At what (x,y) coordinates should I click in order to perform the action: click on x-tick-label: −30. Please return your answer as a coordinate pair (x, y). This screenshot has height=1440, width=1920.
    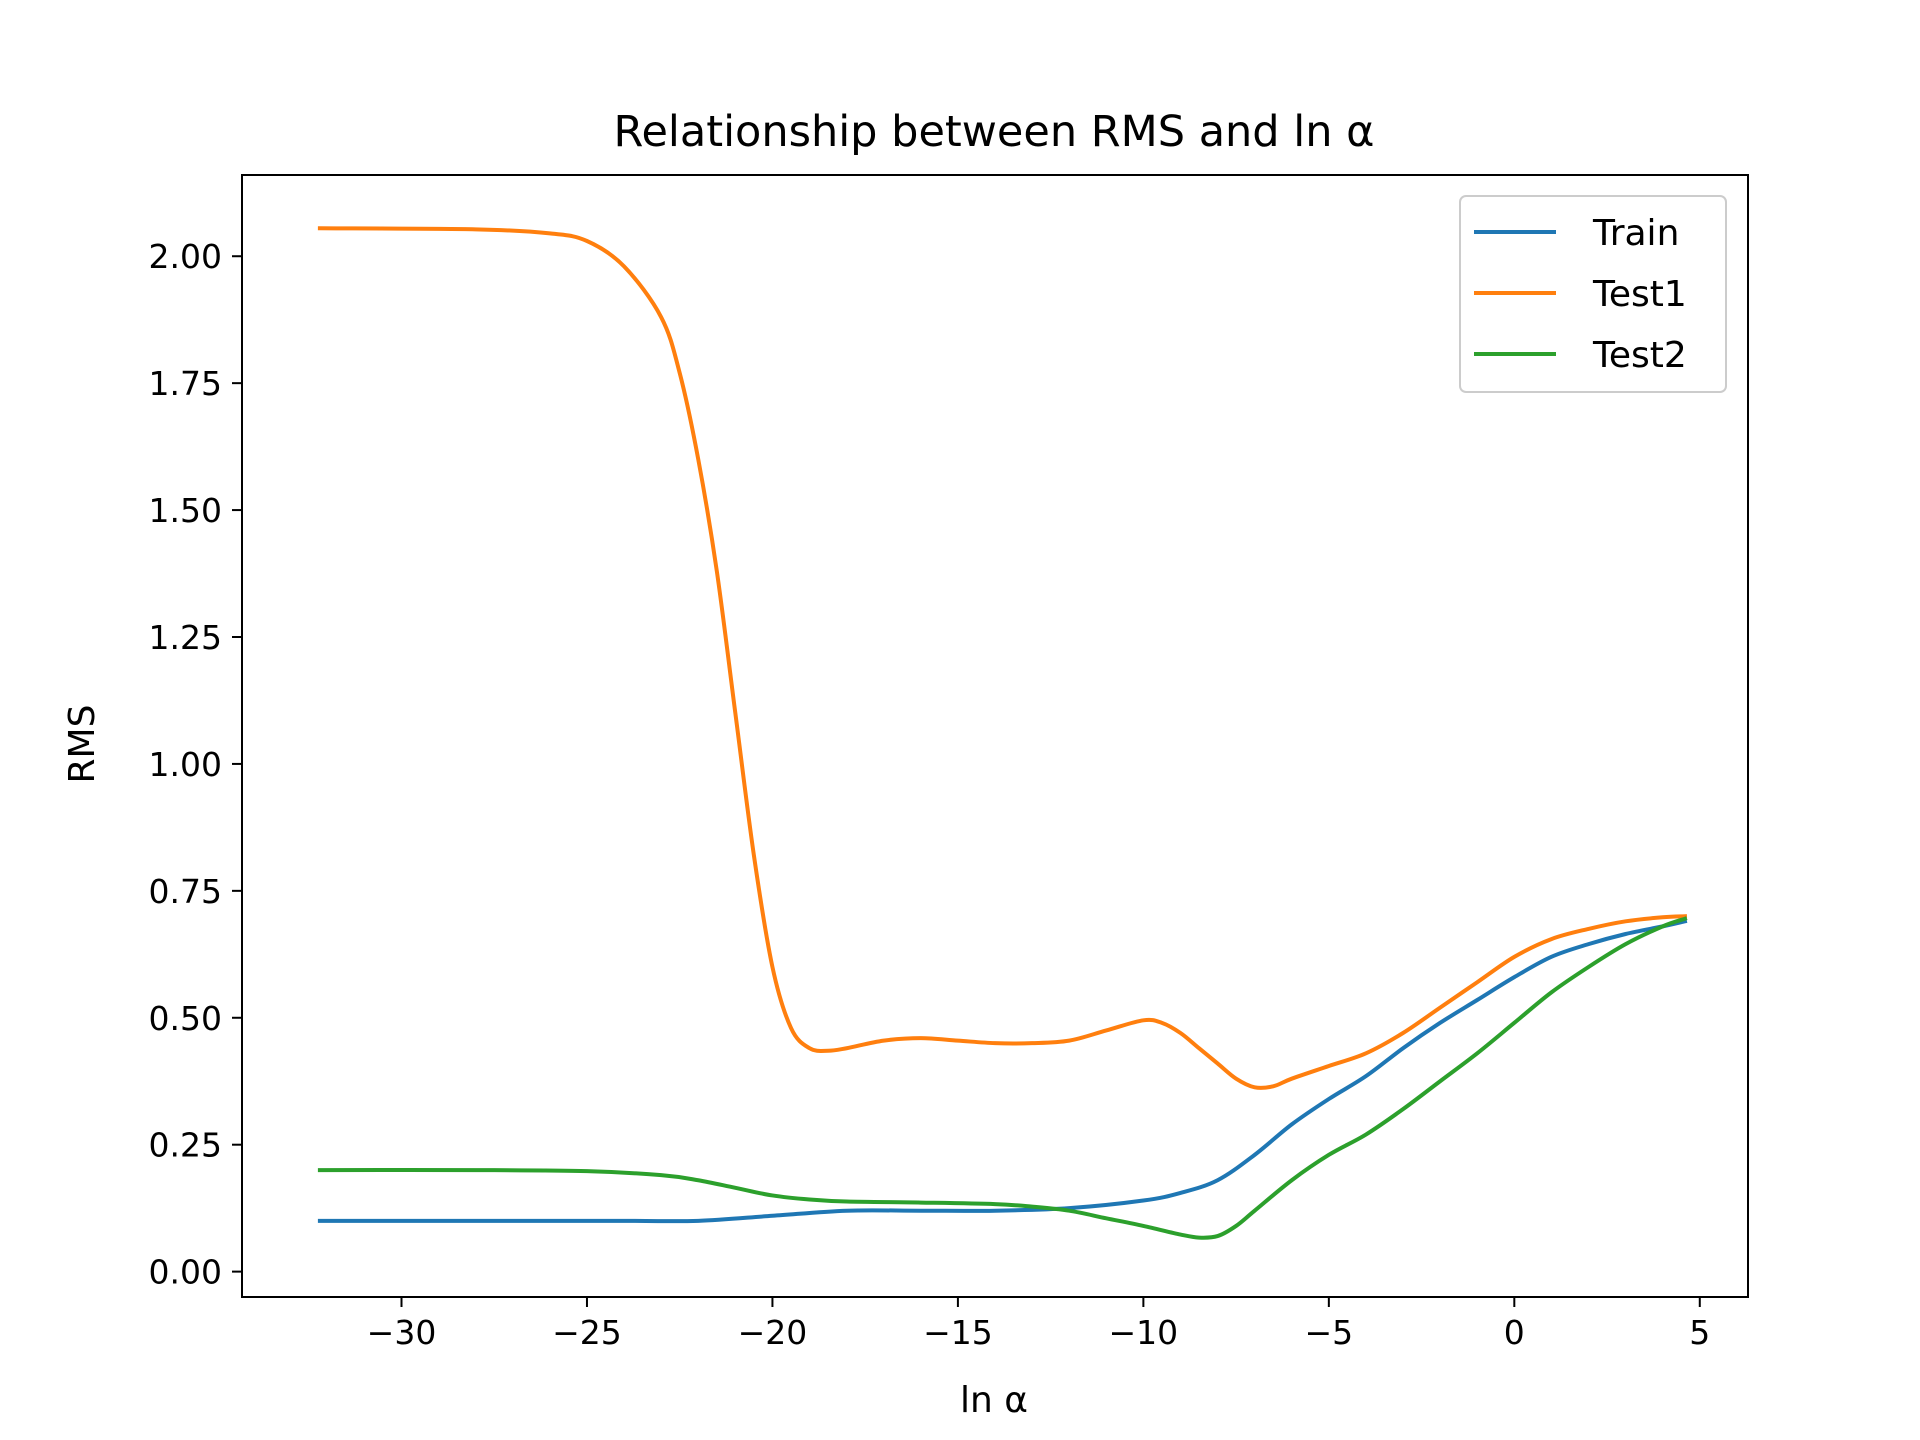
    Looking at the image, I should click on (402, 1332).